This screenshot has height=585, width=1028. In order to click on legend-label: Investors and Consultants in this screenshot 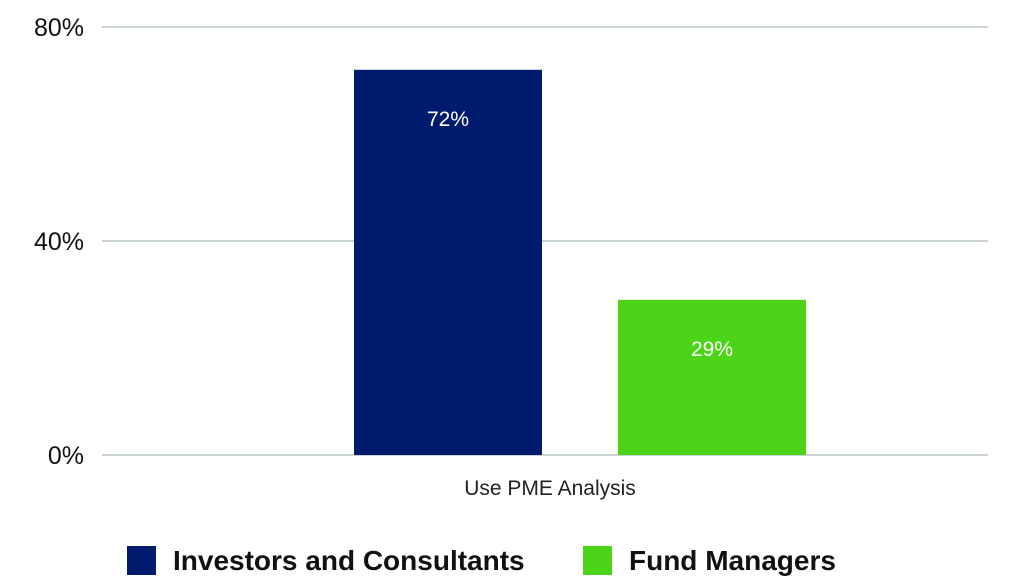, I will do `click(349, 560)`.